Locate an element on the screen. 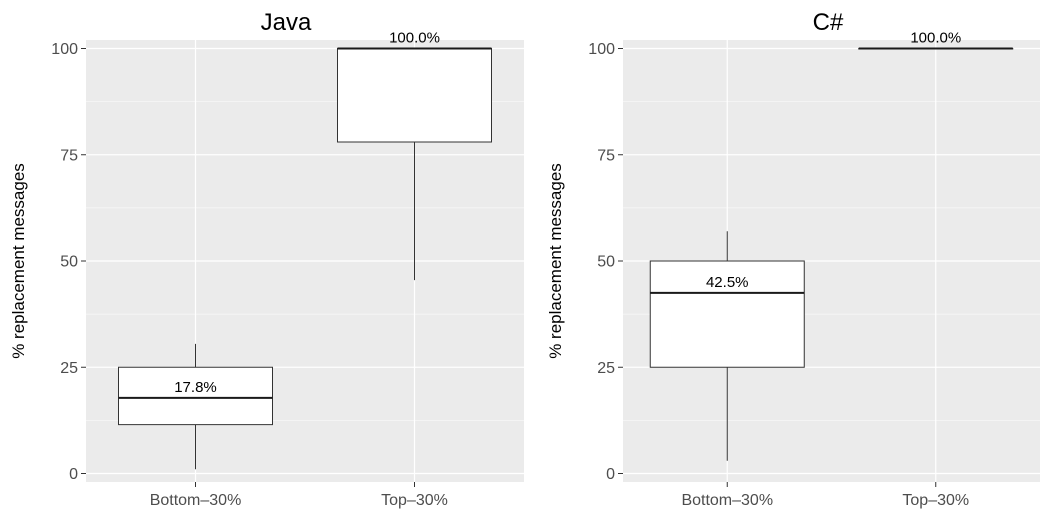 This screenshot has height=511, width=1049. box-0: 17.8% is located at coordinates (195, 406).